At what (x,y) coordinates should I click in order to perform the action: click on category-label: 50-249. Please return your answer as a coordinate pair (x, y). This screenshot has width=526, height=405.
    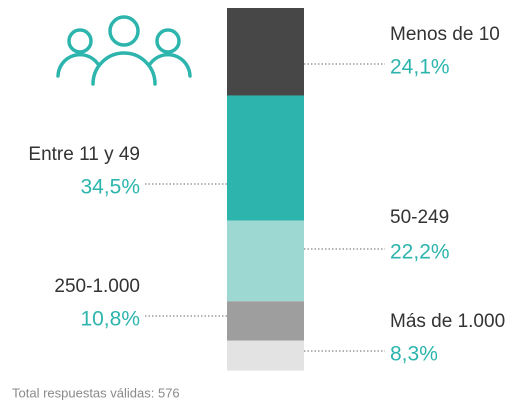
    Looking at the image, I should click on (419, 217).